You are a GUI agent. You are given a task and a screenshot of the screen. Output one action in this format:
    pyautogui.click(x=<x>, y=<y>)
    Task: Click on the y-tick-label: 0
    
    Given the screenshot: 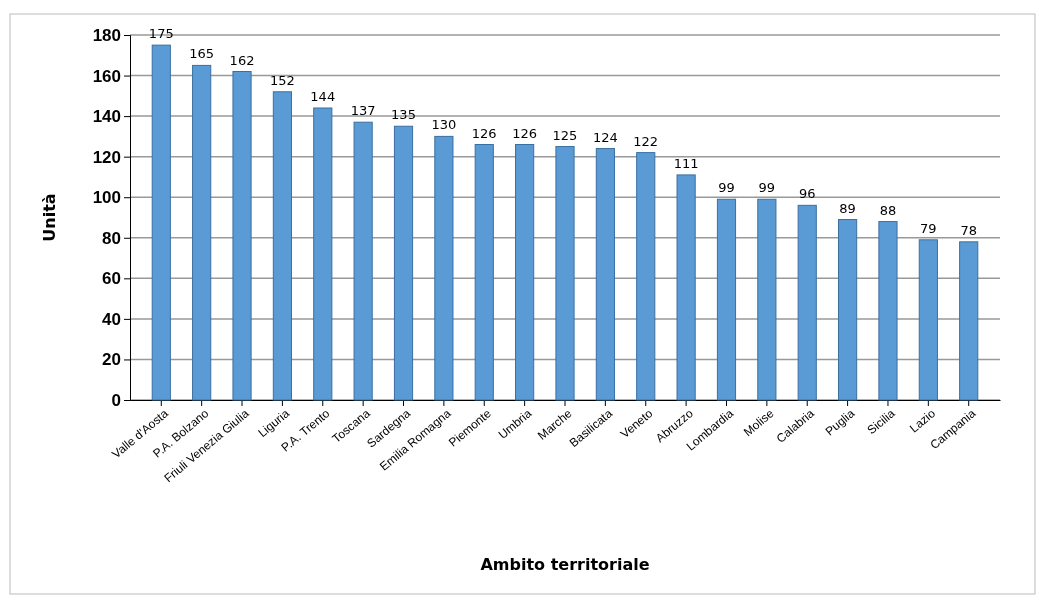 What is the action you would take?
    pyautogui.click(x=116, y=400)
    